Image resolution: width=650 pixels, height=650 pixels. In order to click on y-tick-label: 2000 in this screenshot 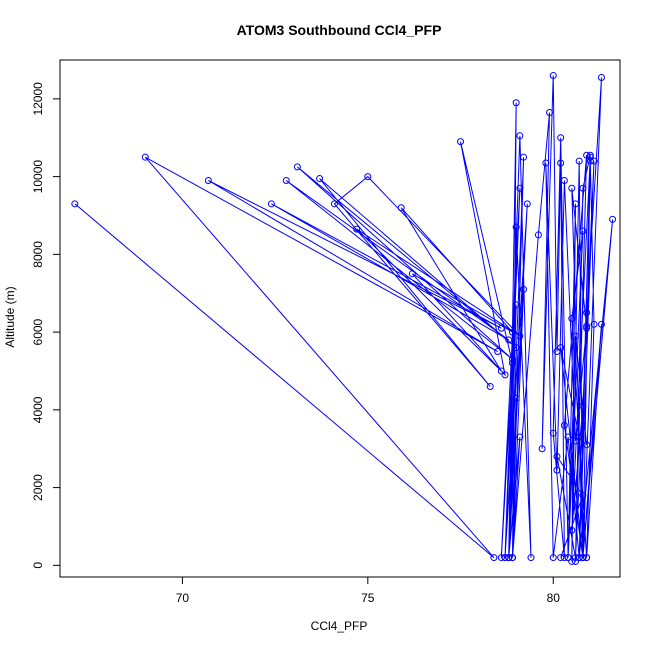, I will do `click(38, 487)`.